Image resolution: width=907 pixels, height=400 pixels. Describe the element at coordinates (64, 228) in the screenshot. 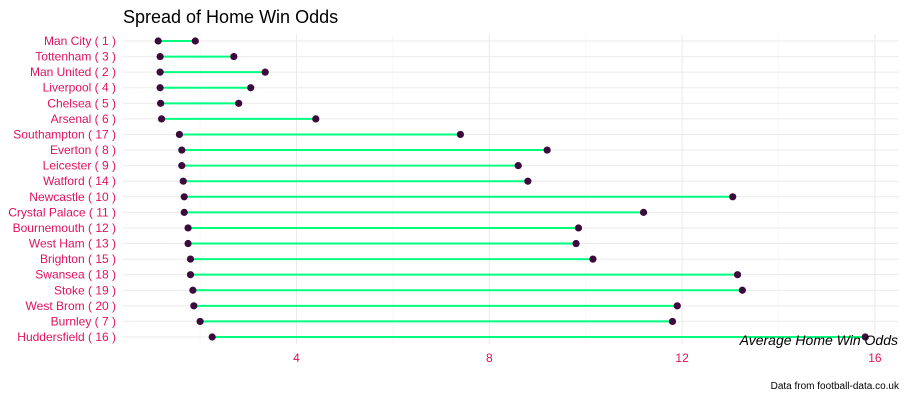

I see `team-label: Bournemouth ( 12 )` at that location.